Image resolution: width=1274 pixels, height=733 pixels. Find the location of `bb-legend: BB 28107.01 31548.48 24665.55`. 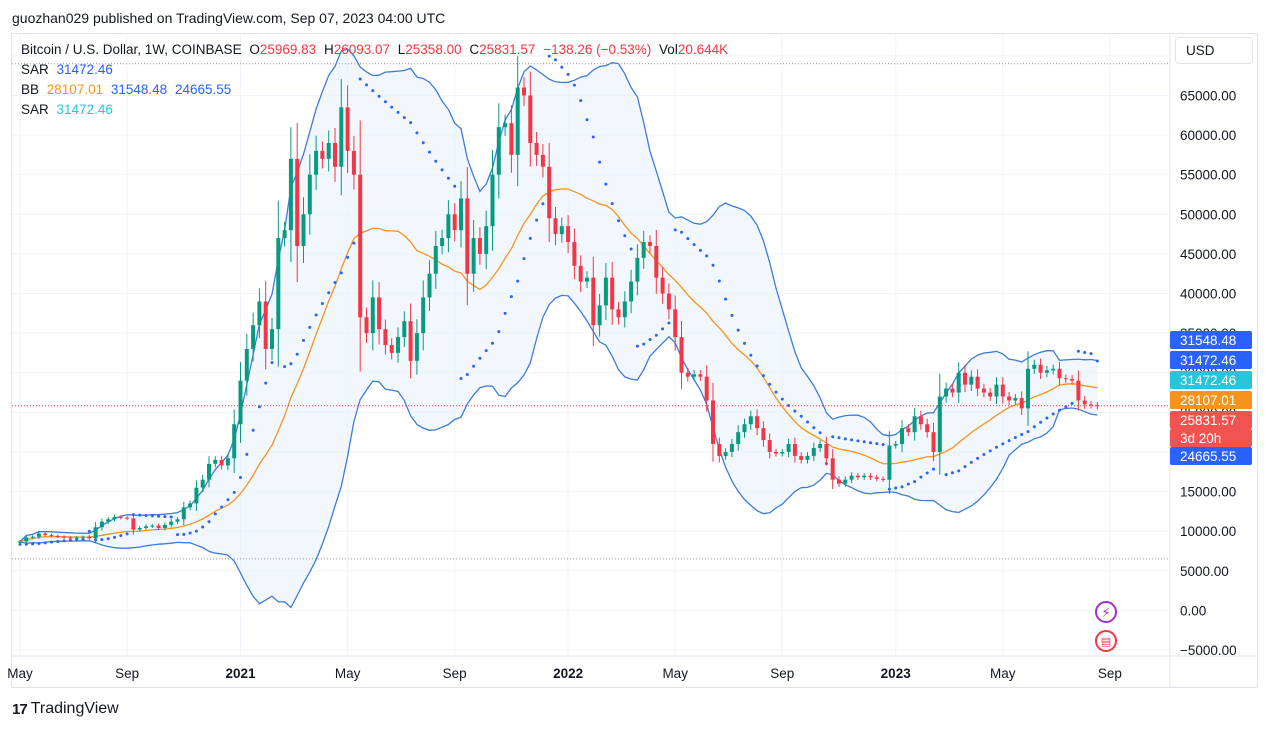

bb-legend: BB 28107.01 31548.48 24665.55 is located at coordinates (128, 89).